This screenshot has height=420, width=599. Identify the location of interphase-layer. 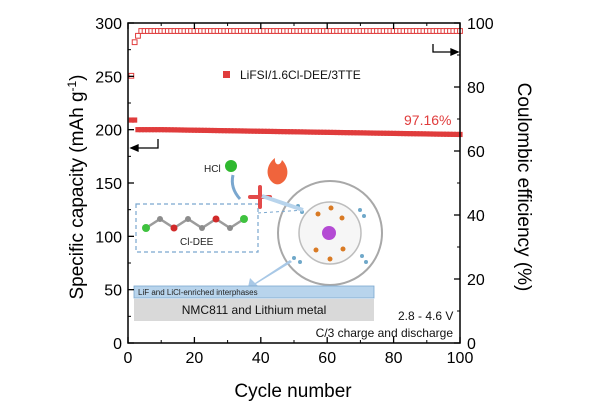
(254, 292).